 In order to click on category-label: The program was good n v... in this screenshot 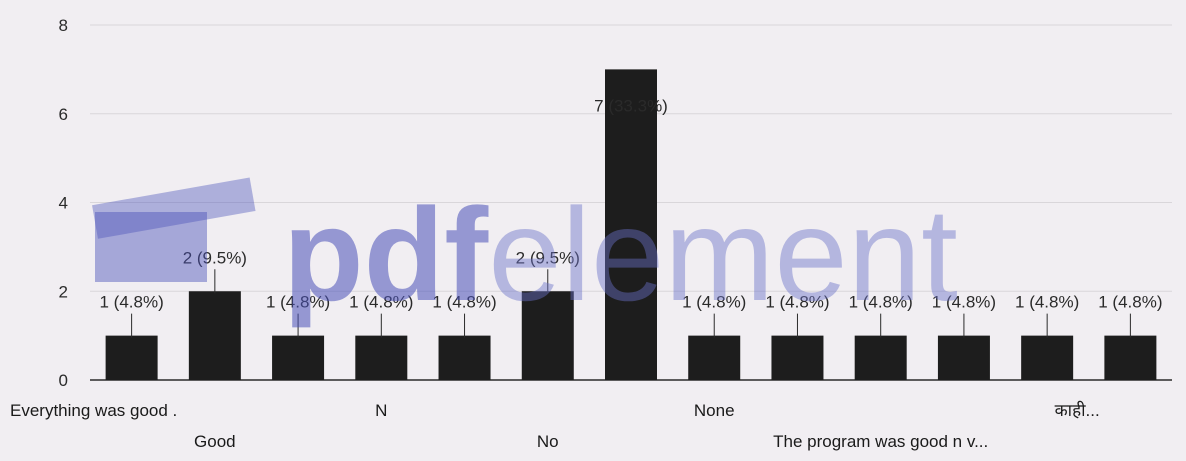, I will do `click(880, 441)`.